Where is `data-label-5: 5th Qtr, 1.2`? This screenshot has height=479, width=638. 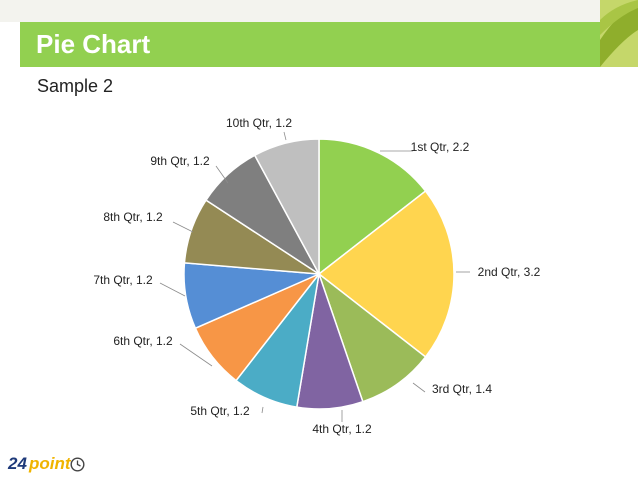
data-label-5: 5th Qtr, 1.2 is located at coordinates (220, 411).